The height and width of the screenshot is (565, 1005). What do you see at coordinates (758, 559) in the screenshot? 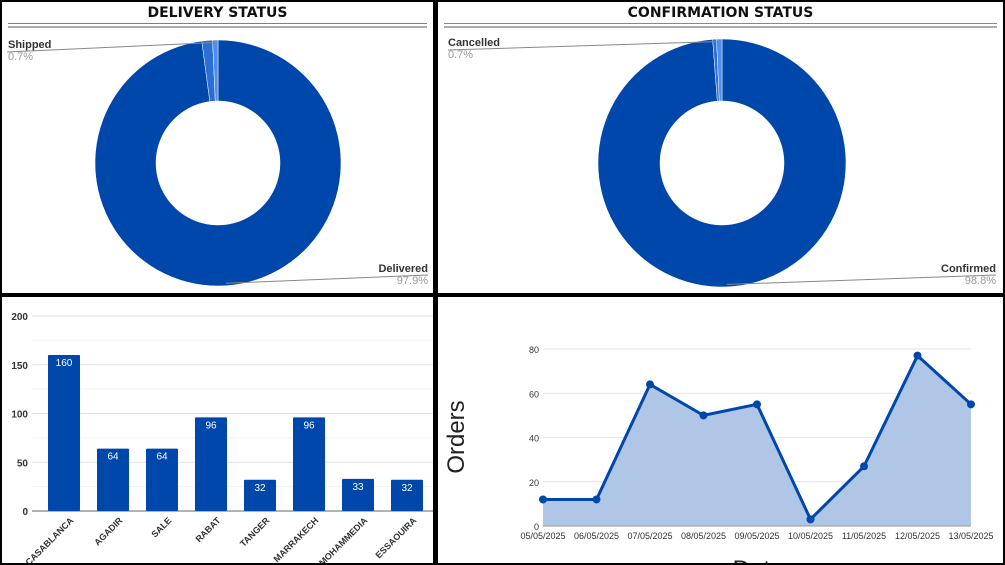
I see `x-axis-title: Date` at bounding box center [758, 559].